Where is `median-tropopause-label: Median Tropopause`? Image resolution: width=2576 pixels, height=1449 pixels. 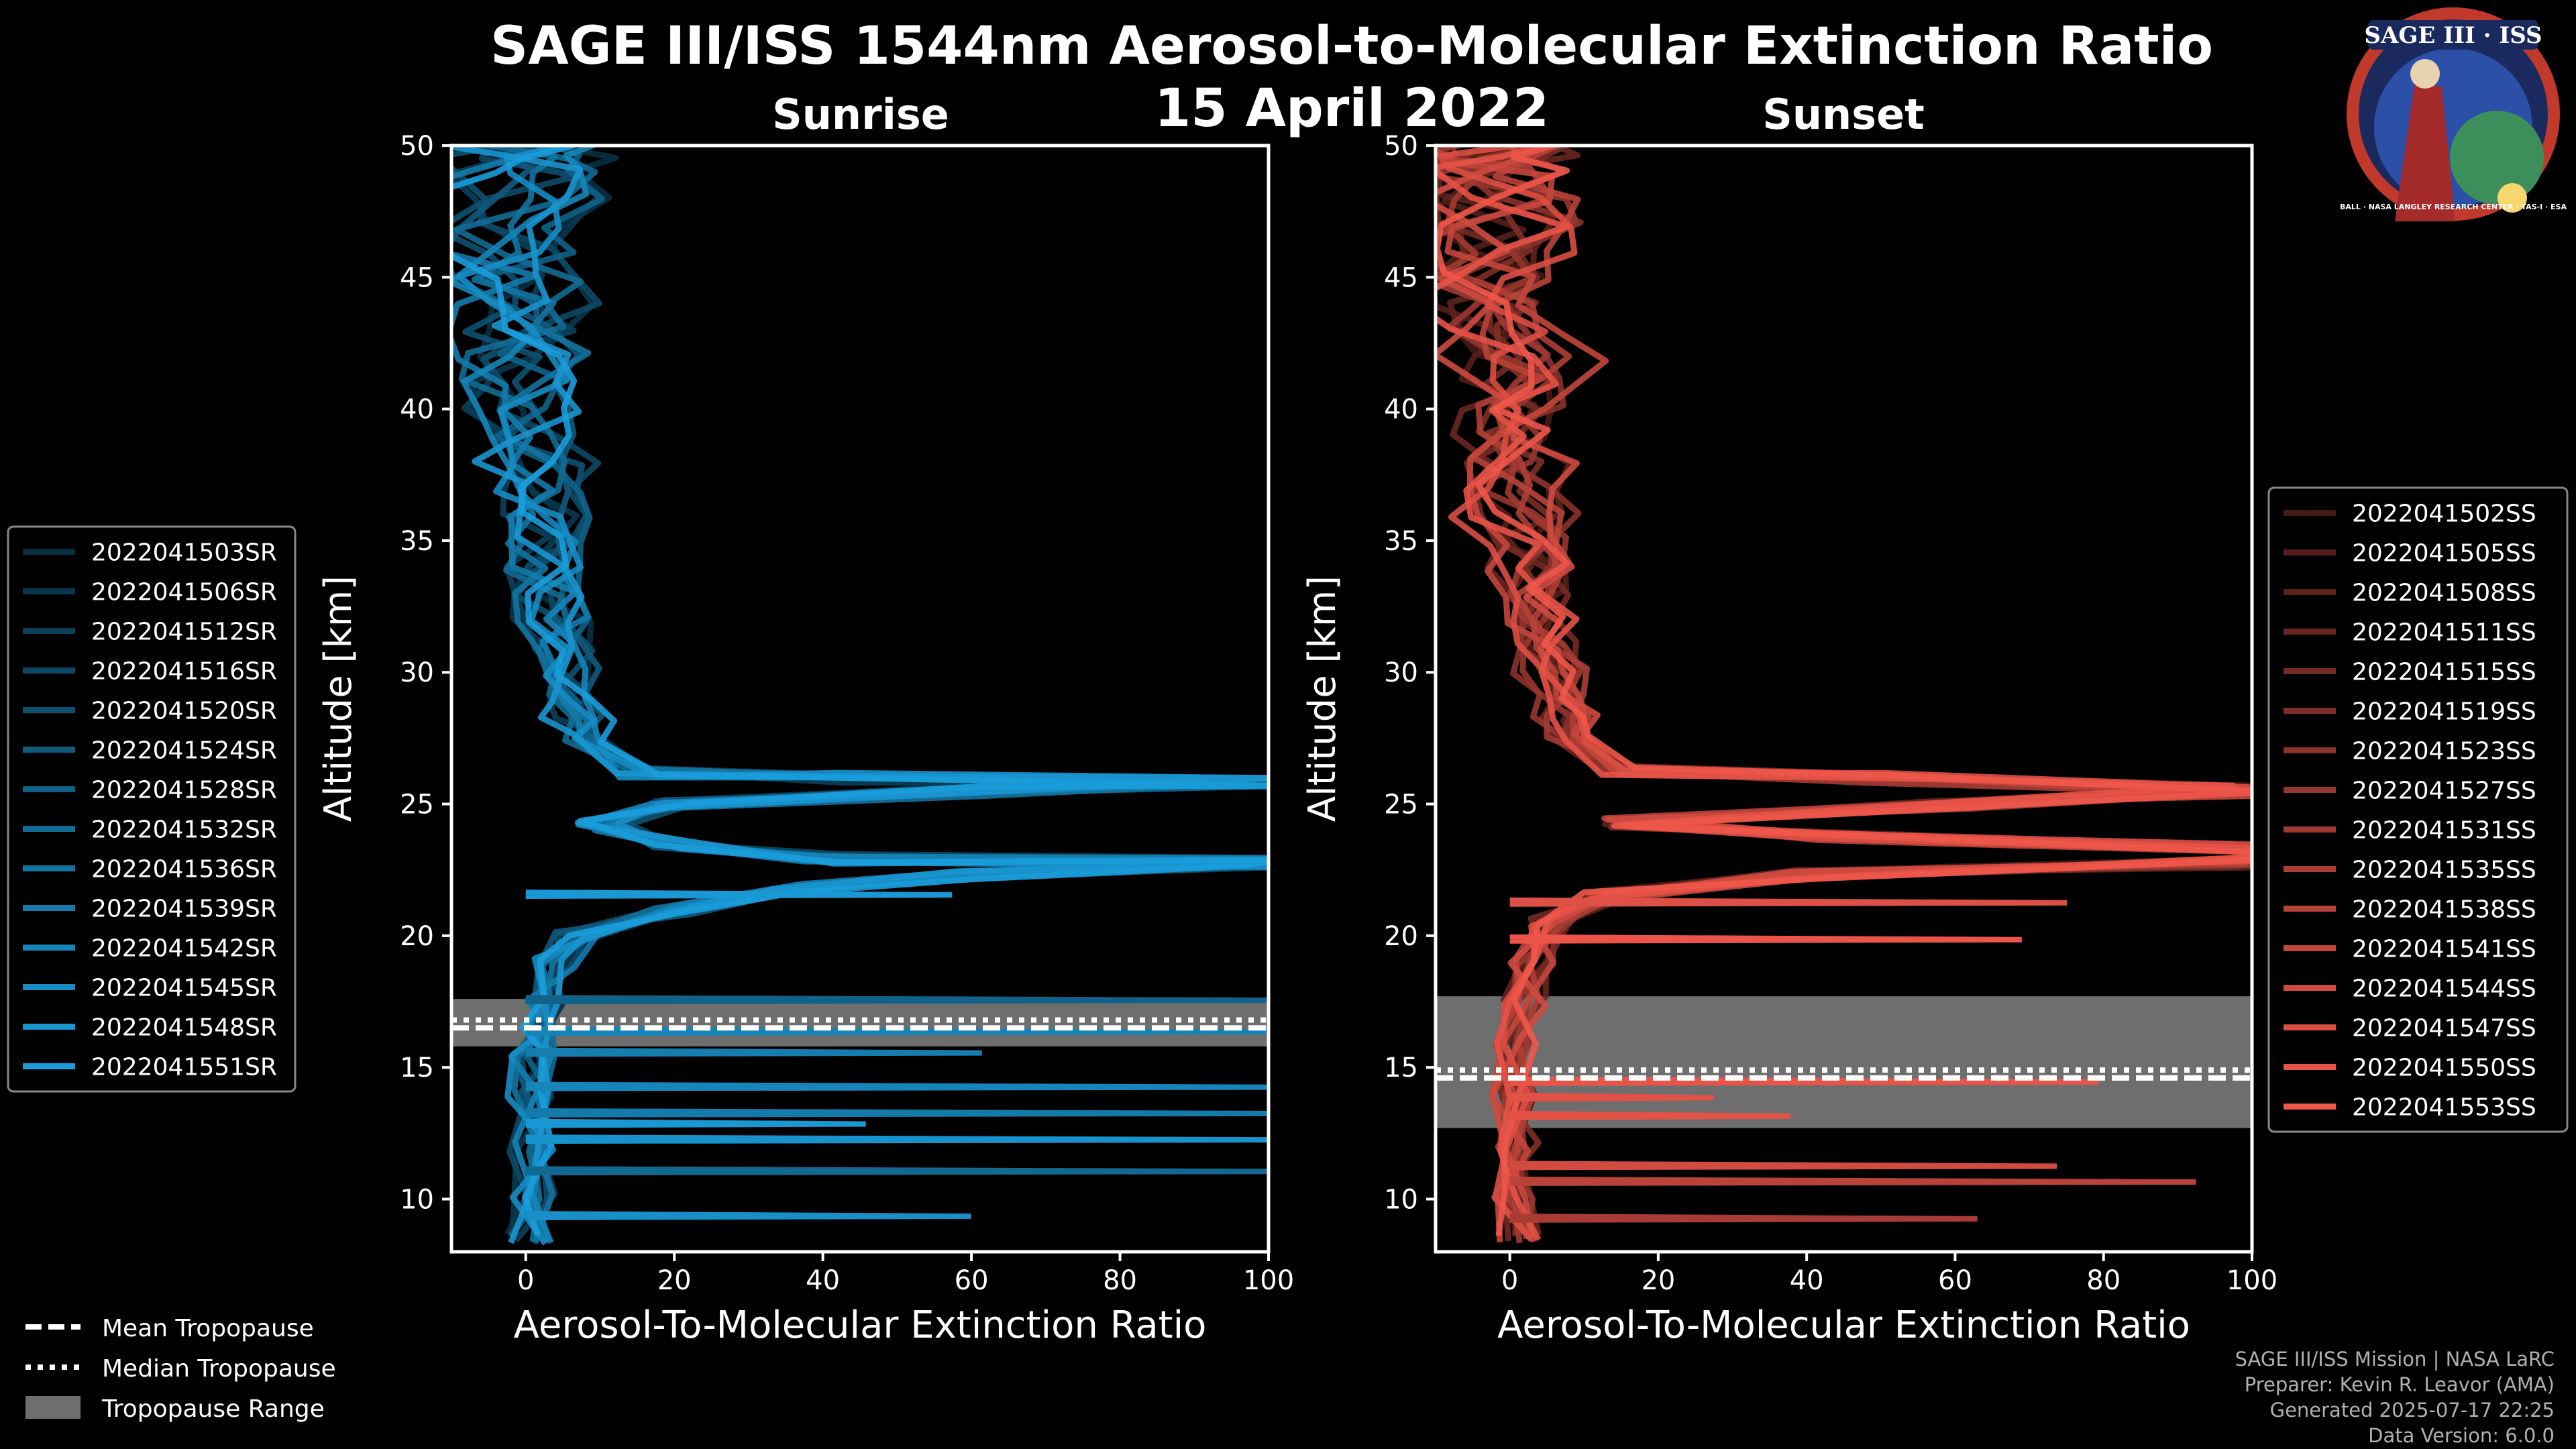 median-tropopause-label: Median Tropopause is located at coordinates (219, 1369).